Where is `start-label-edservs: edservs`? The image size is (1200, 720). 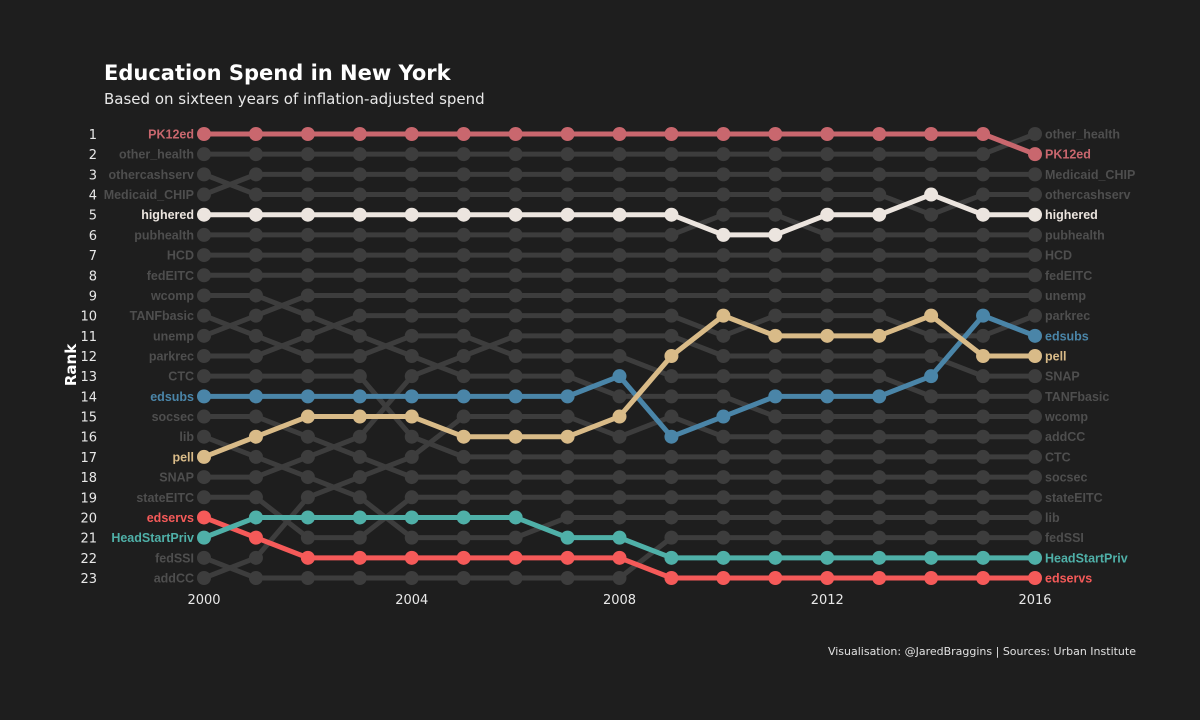
start-label-edservs: edservs is located at coordinates (170, 518).